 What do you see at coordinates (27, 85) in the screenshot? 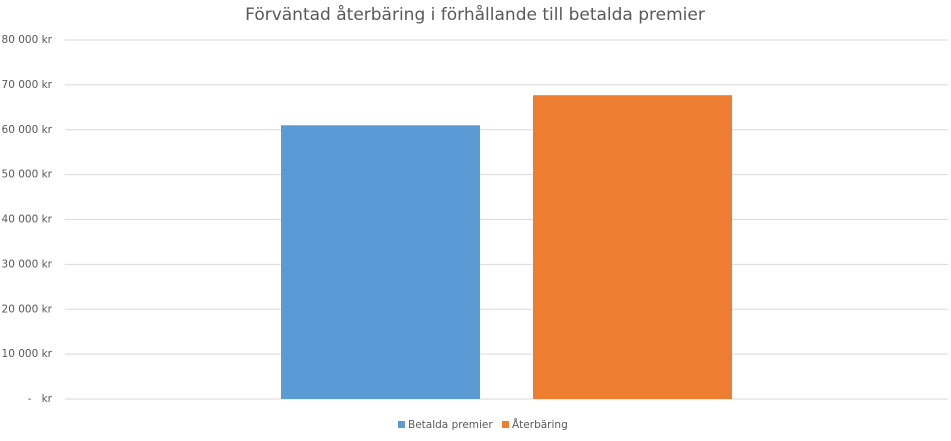
I see `y-tick-label: 70 000 kr` at bounding box center [27, 85].